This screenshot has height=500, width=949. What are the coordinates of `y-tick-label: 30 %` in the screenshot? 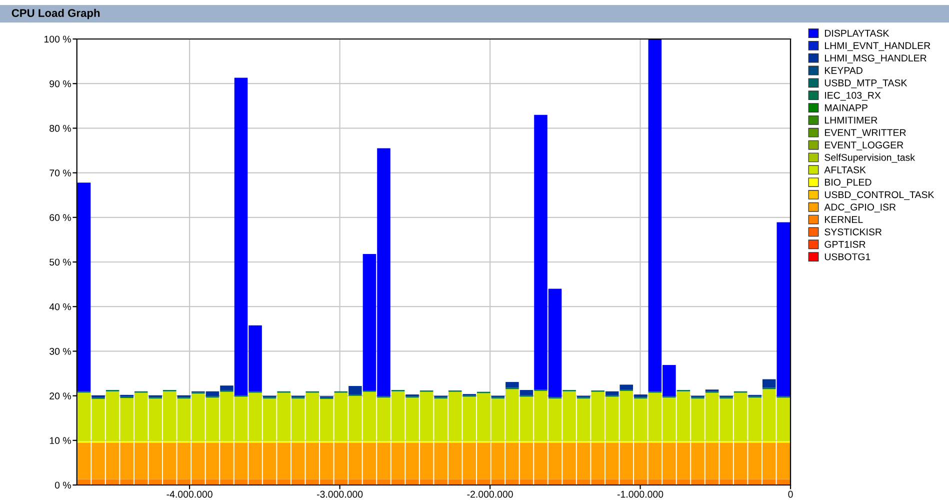 It's located at (60, 351).